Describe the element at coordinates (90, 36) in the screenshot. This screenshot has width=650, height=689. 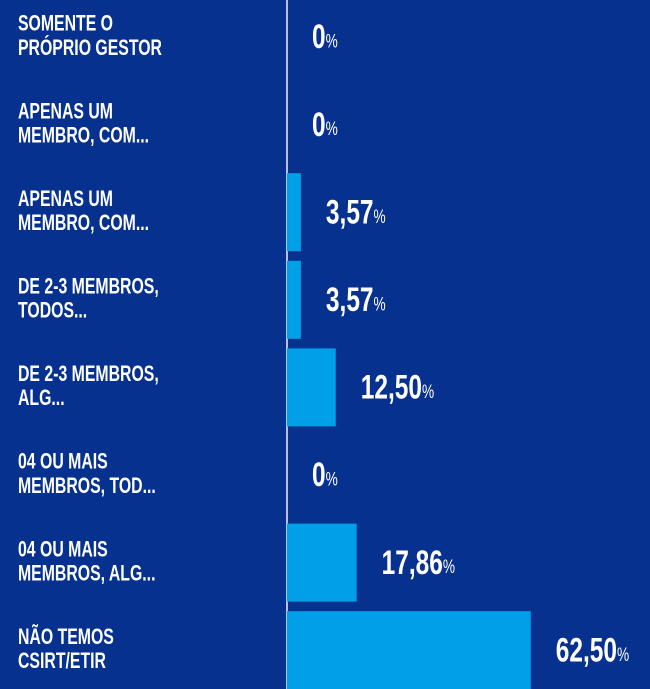
I see `category-label: SOMENTE O PRÓPRIO GESTOR` at that location.